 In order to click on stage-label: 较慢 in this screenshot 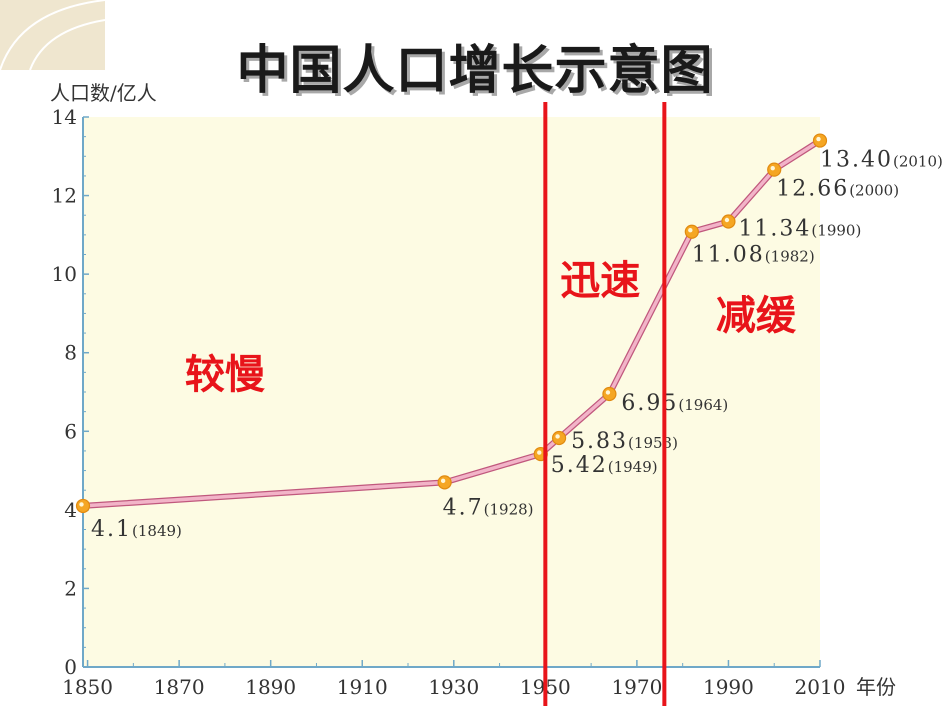, I will do `click(225, 375)`.